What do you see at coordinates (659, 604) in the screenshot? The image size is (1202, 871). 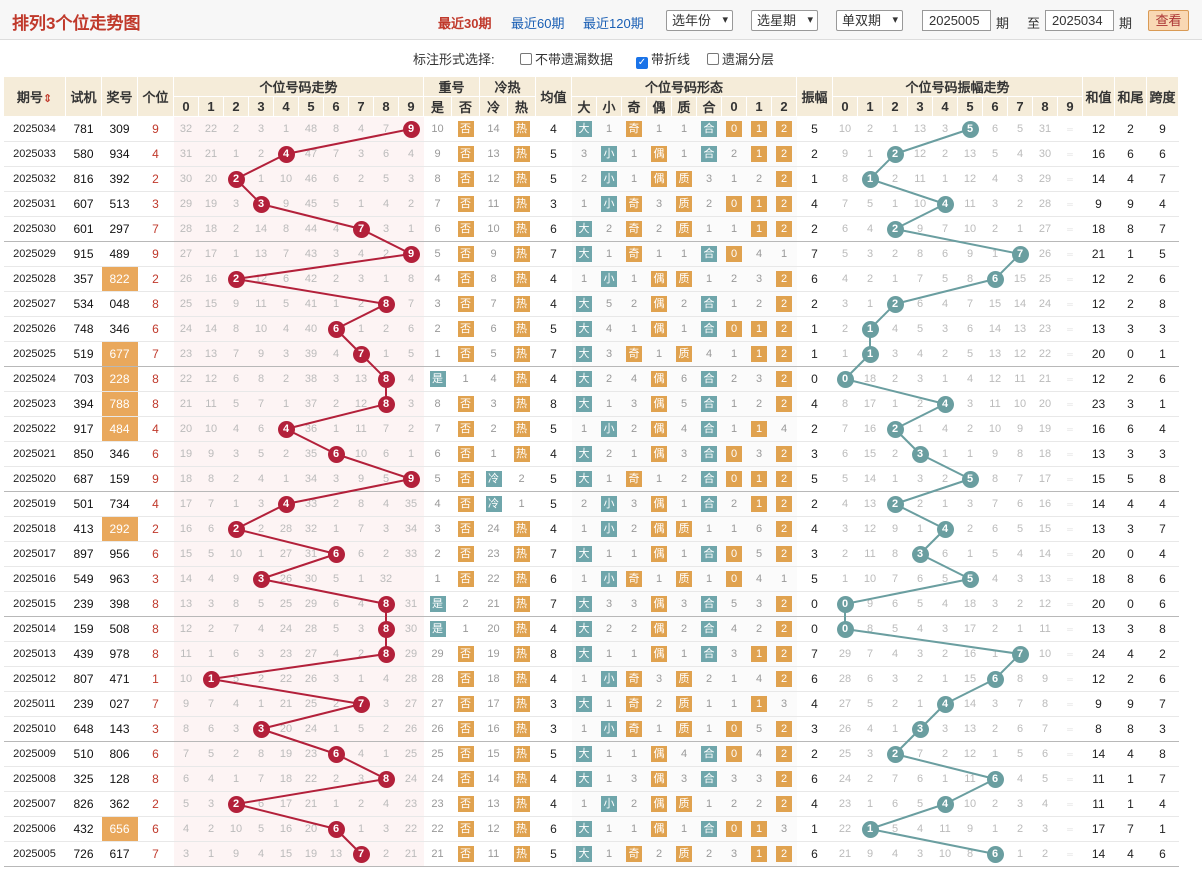 I see `shape-tag: 偶` at bounding box center [659, 604].